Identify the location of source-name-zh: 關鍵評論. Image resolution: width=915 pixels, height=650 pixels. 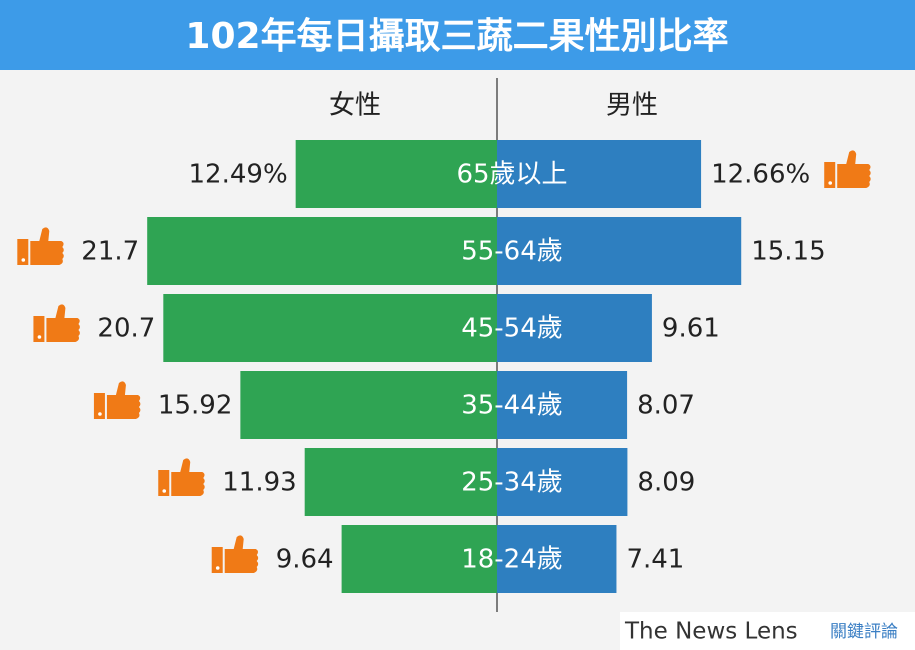
(864, 632).